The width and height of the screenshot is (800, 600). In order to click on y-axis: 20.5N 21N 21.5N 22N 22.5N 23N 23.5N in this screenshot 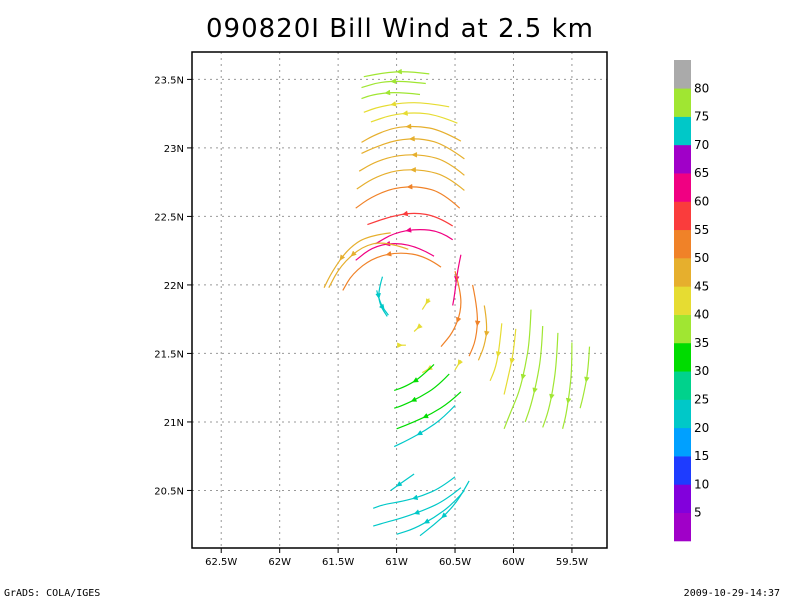, I will do `click(173, 286)`.